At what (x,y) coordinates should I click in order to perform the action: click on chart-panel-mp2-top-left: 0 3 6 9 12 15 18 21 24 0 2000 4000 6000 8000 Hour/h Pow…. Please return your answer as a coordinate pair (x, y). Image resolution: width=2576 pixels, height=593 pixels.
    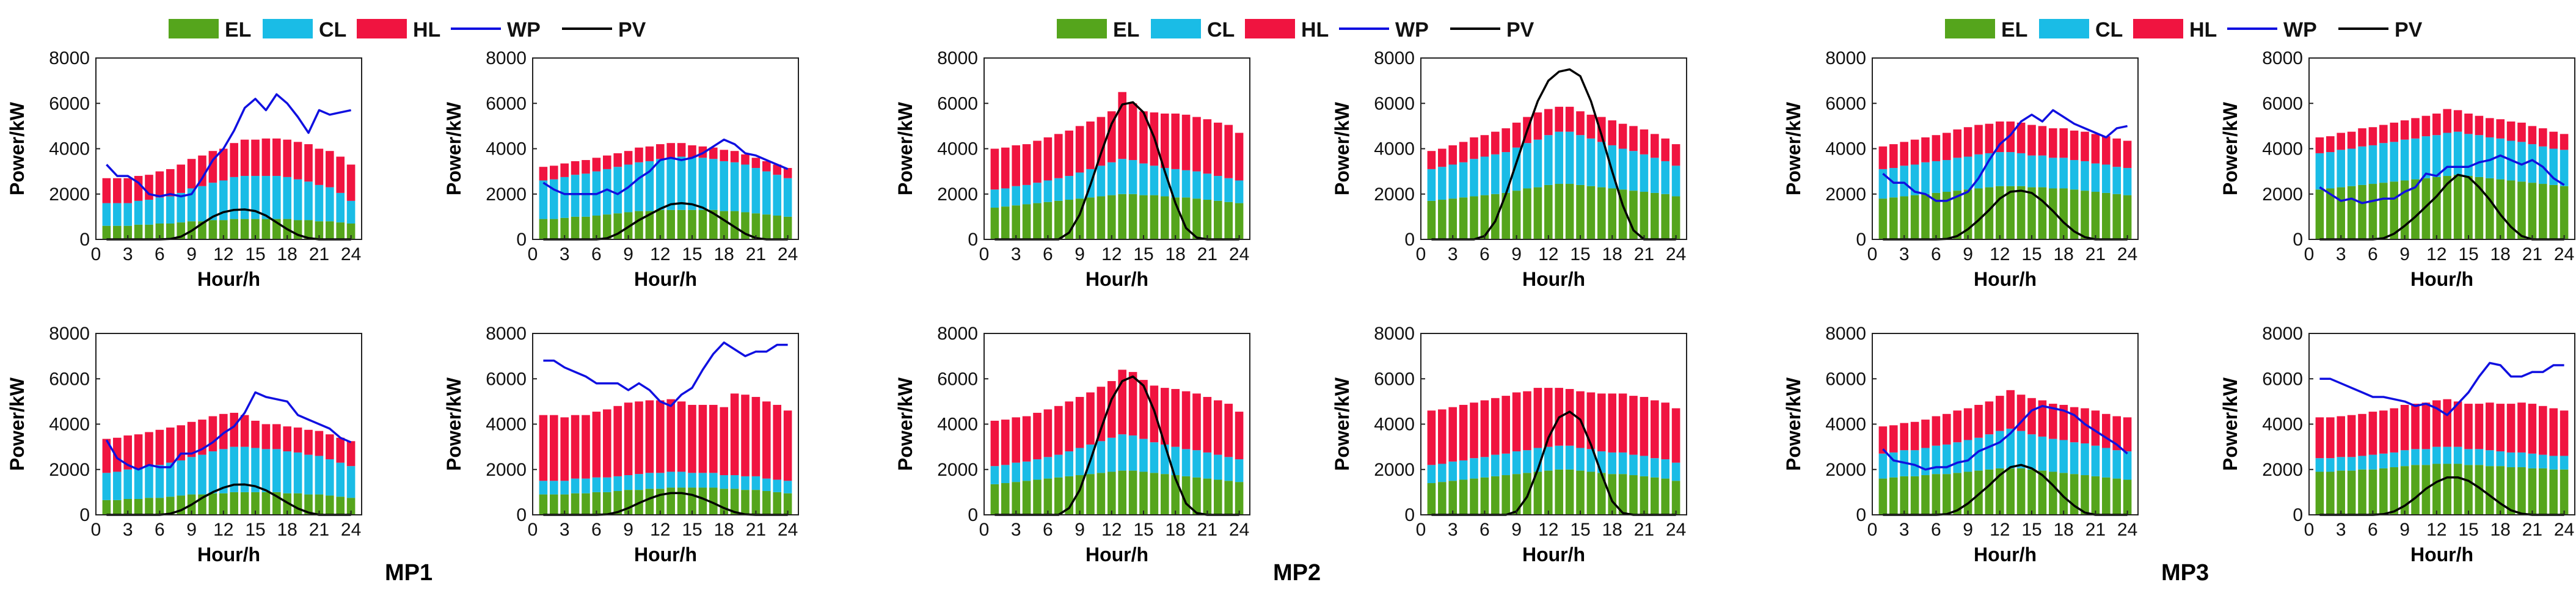
    Looking at the image, I should click on (1072, 169).